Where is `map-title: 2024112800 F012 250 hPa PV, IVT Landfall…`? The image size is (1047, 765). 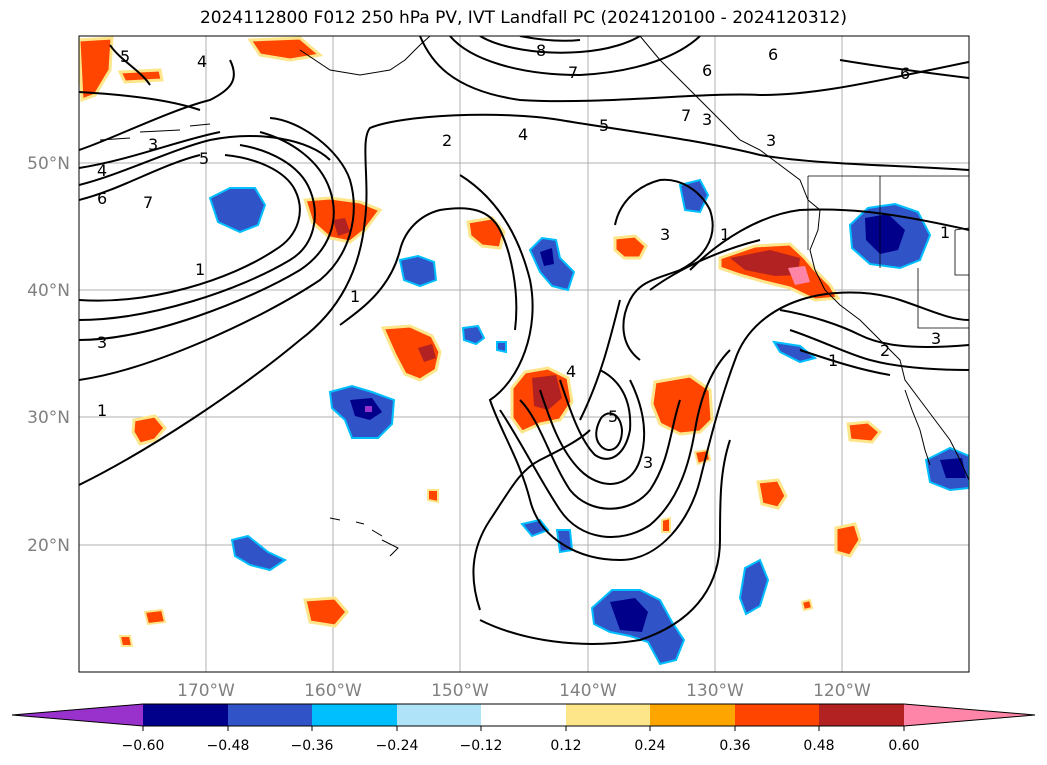
map-title: 2024112800 F012 250 hPa PV, IVT Landfall… is located at coordinates (523, 18).